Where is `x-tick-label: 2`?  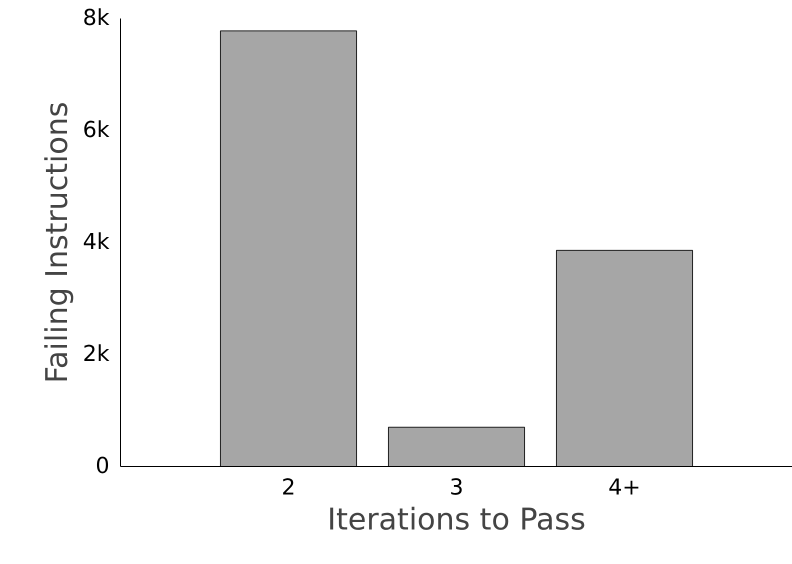
x-tick-label: 2 is located at coordinates (289, 488).